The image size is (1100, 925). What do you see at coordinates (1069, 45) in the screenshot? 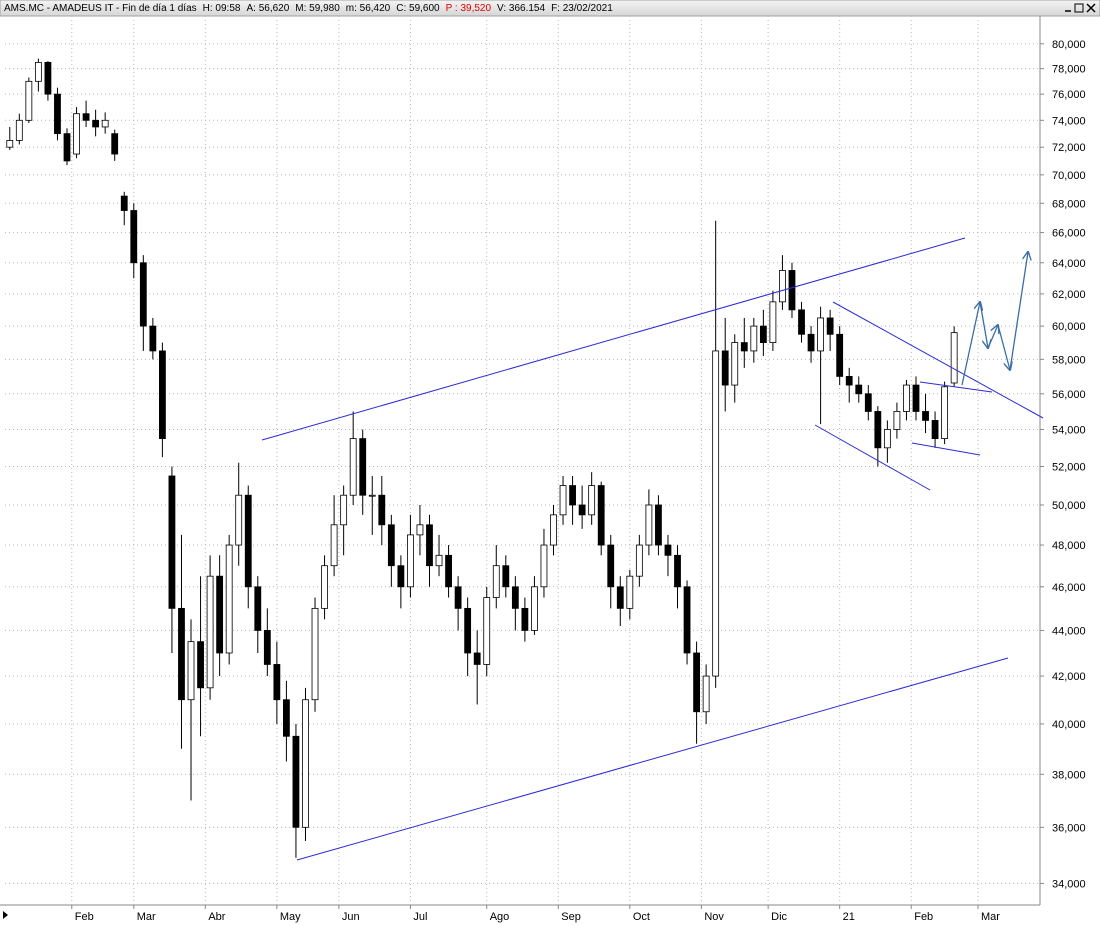
I see `y-tick-label: 80,000` at bounding box center [1069, 45].